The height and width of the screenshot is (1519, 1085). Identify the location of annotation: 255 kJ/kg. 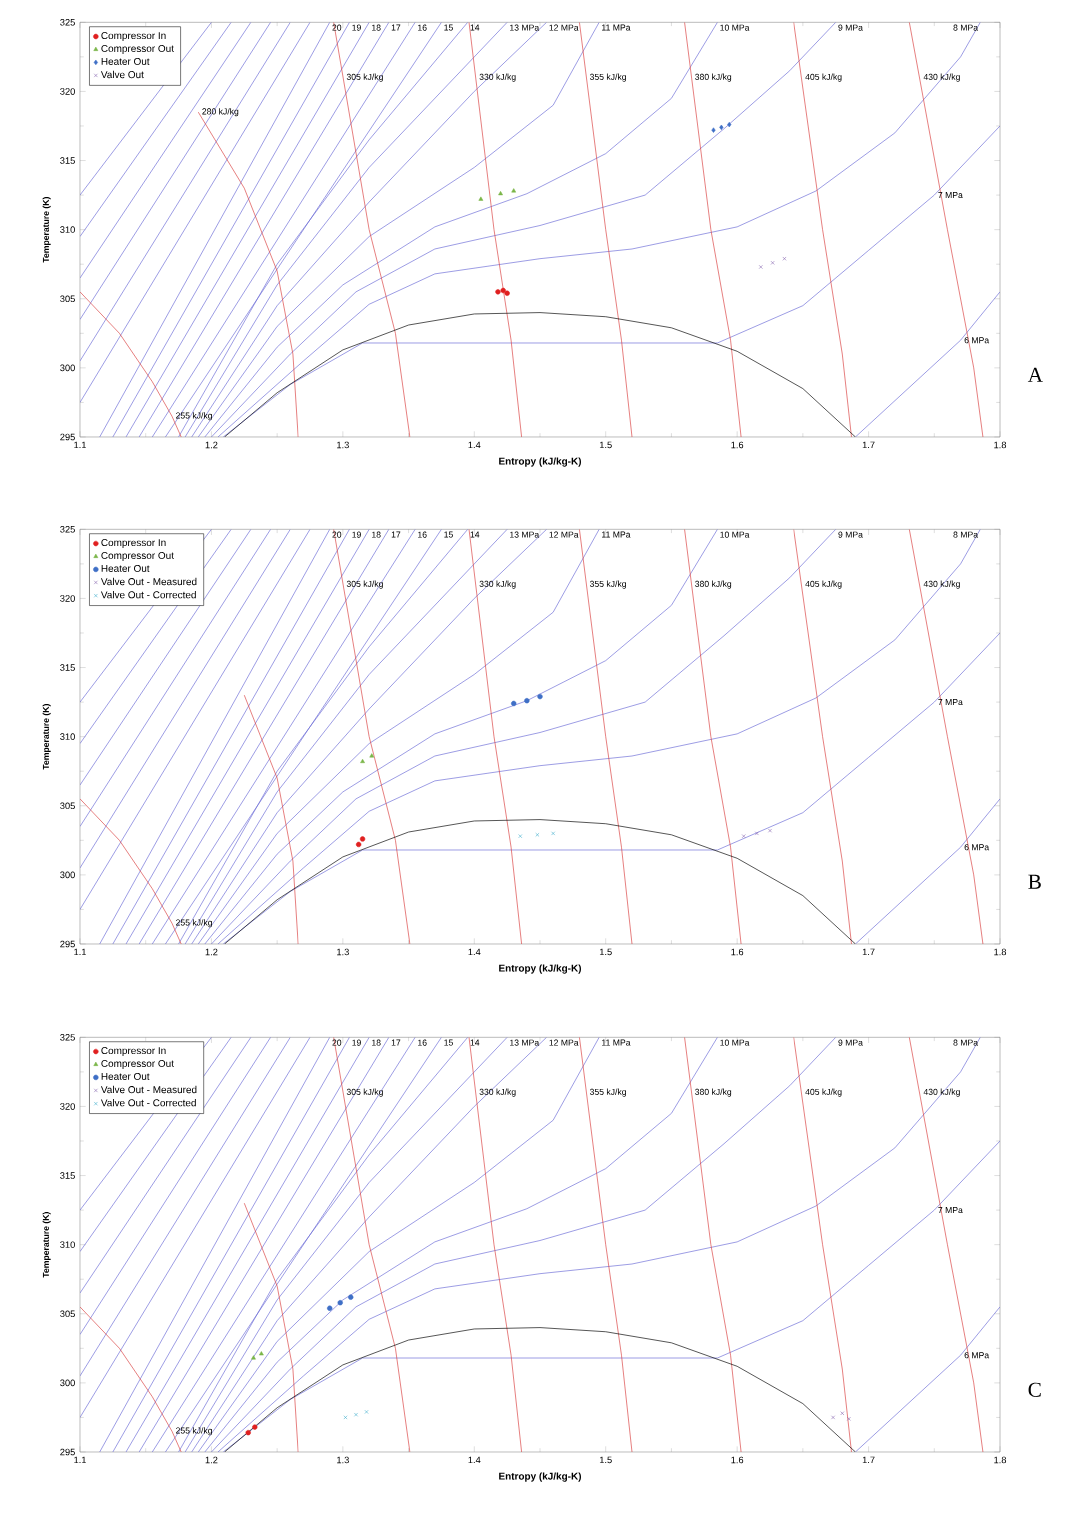
(194, 1431).